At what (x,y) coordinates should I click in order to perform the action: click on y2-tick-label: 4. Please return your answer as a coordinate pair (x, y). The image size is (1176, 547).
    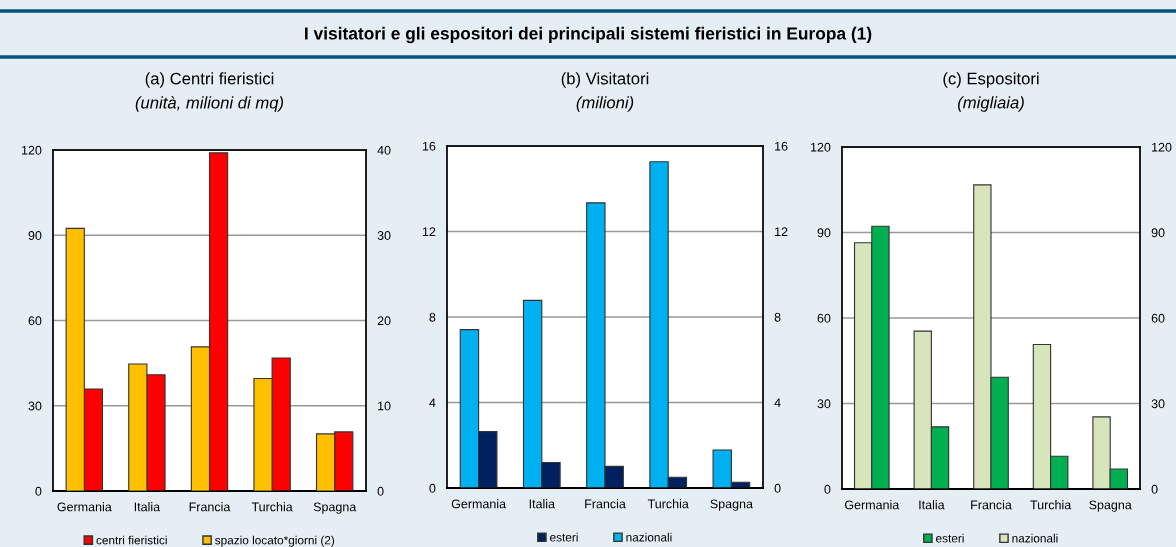
    Looking at the image, I should click on (777, 403).